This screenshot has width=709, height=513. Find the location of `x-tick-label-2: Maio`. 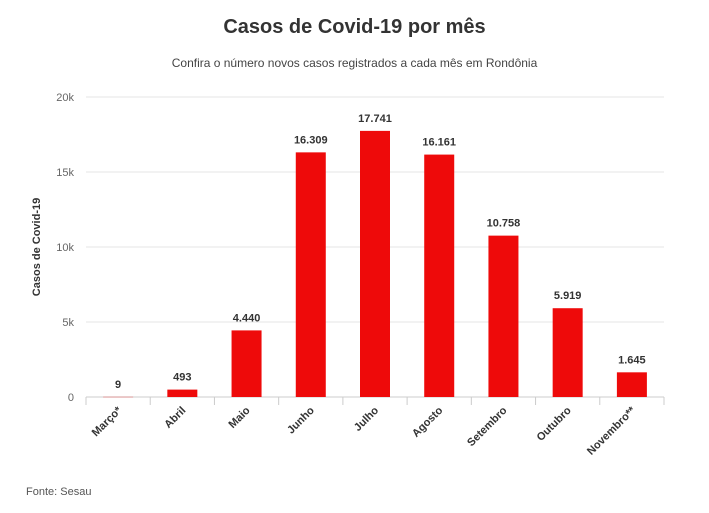

x-tick-label-2: Maio is located at coordinates (239, 417).